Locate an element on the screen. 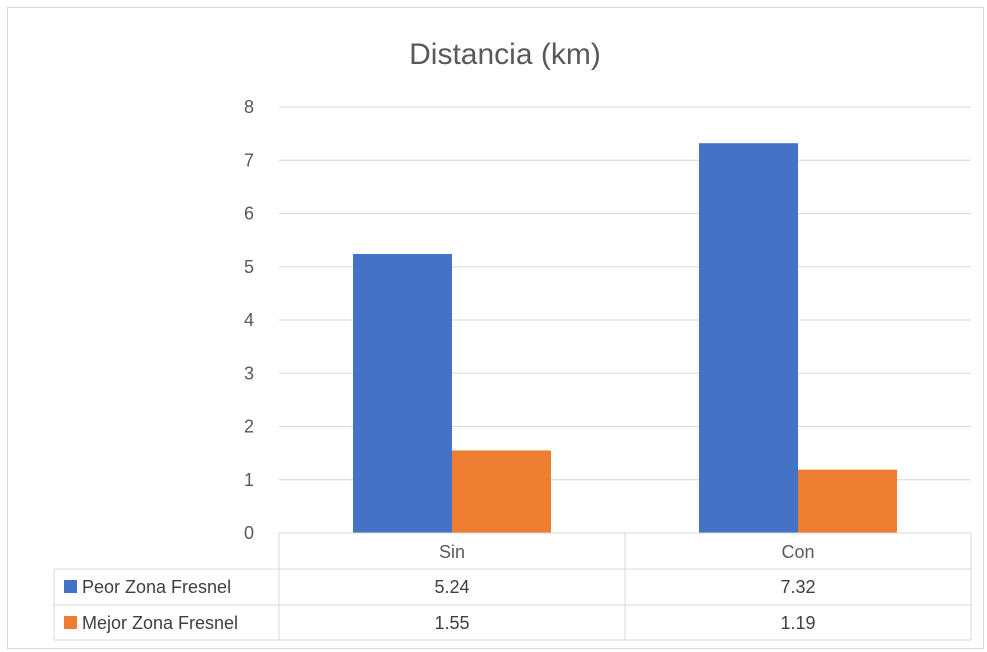  data-label: 1.55 is located at coordinates (451, 623).